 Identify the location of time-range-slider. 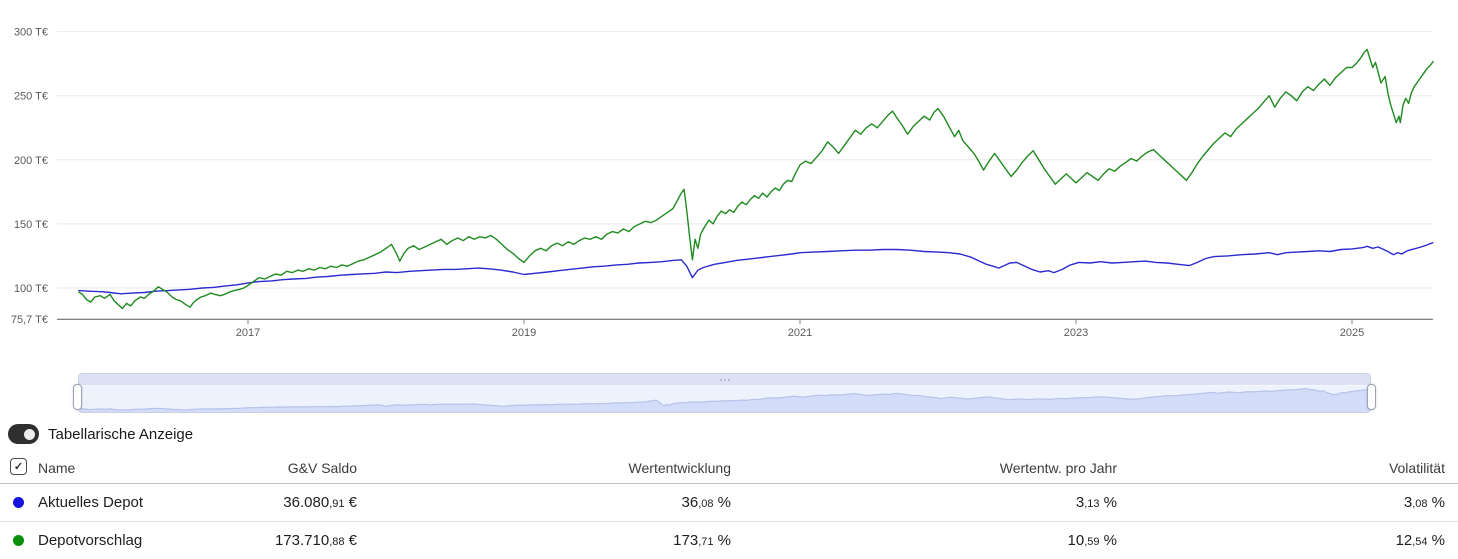
(728, 394).